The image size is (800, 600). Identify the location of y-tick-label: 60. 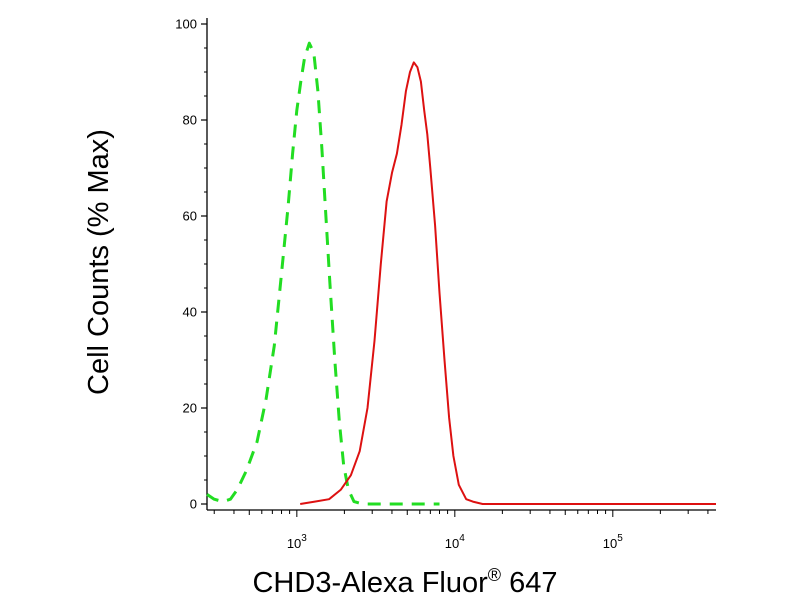
(190, 216).